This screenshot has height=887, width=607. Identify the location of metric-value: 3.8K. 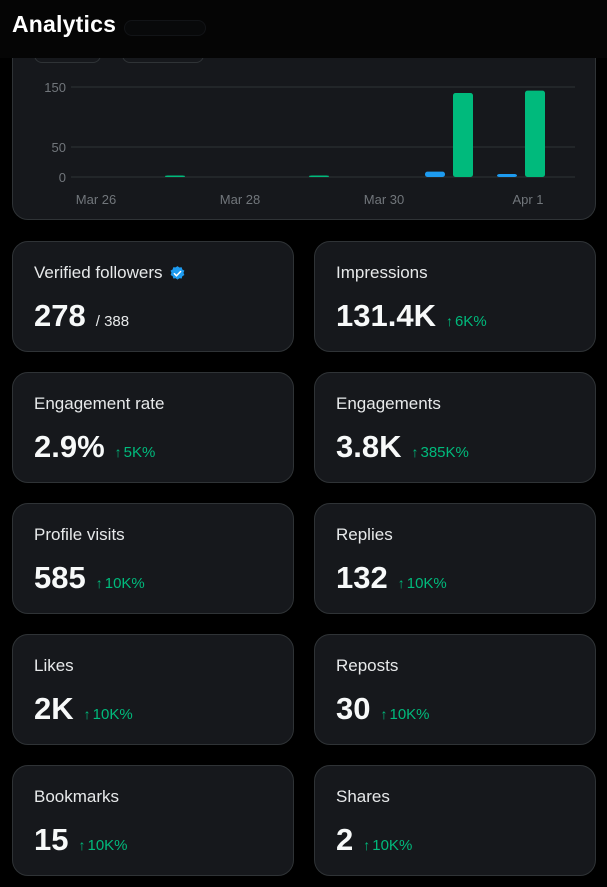
(369, 446).